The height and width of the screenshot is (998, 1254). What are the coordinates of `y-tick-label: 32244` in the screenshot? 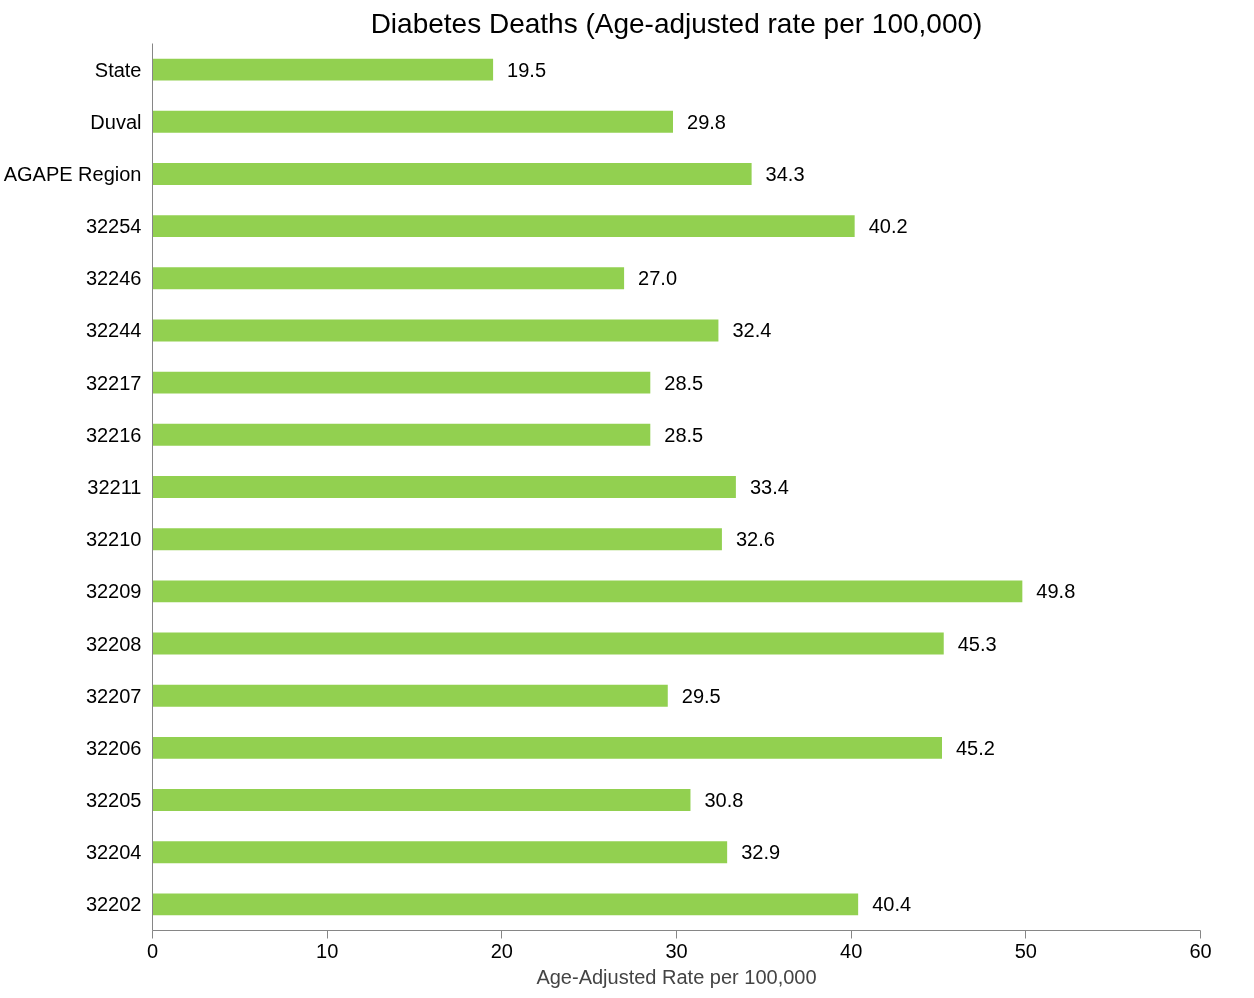 It's located at (113, 330).